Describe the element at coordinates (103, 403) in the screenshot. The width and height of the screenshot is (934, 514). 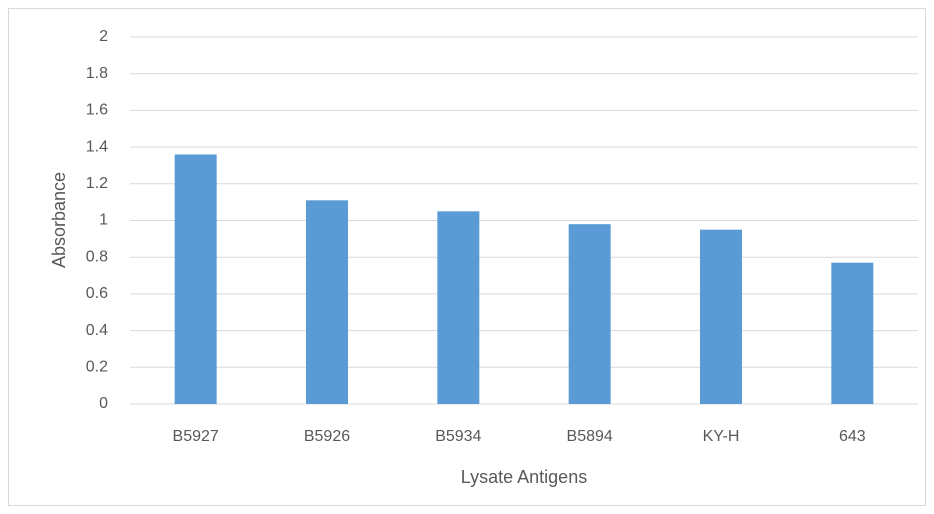
I see `y-tick-label: 0` at that location.